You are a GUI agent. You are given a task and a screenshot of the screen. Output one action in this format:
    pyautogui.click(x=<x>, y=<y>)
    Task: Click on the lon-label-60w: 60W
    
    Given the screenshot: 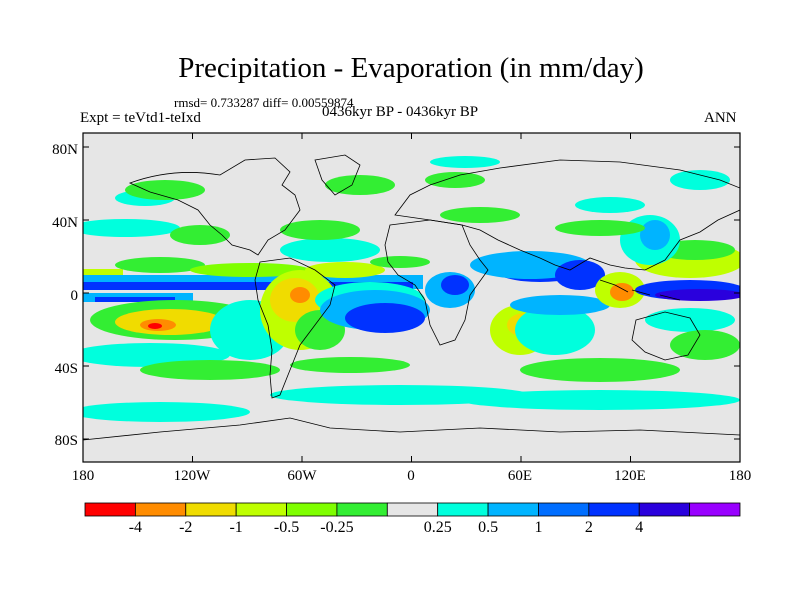 What is the action you would take?
    pyautogui.click(x=302, y=476)
    